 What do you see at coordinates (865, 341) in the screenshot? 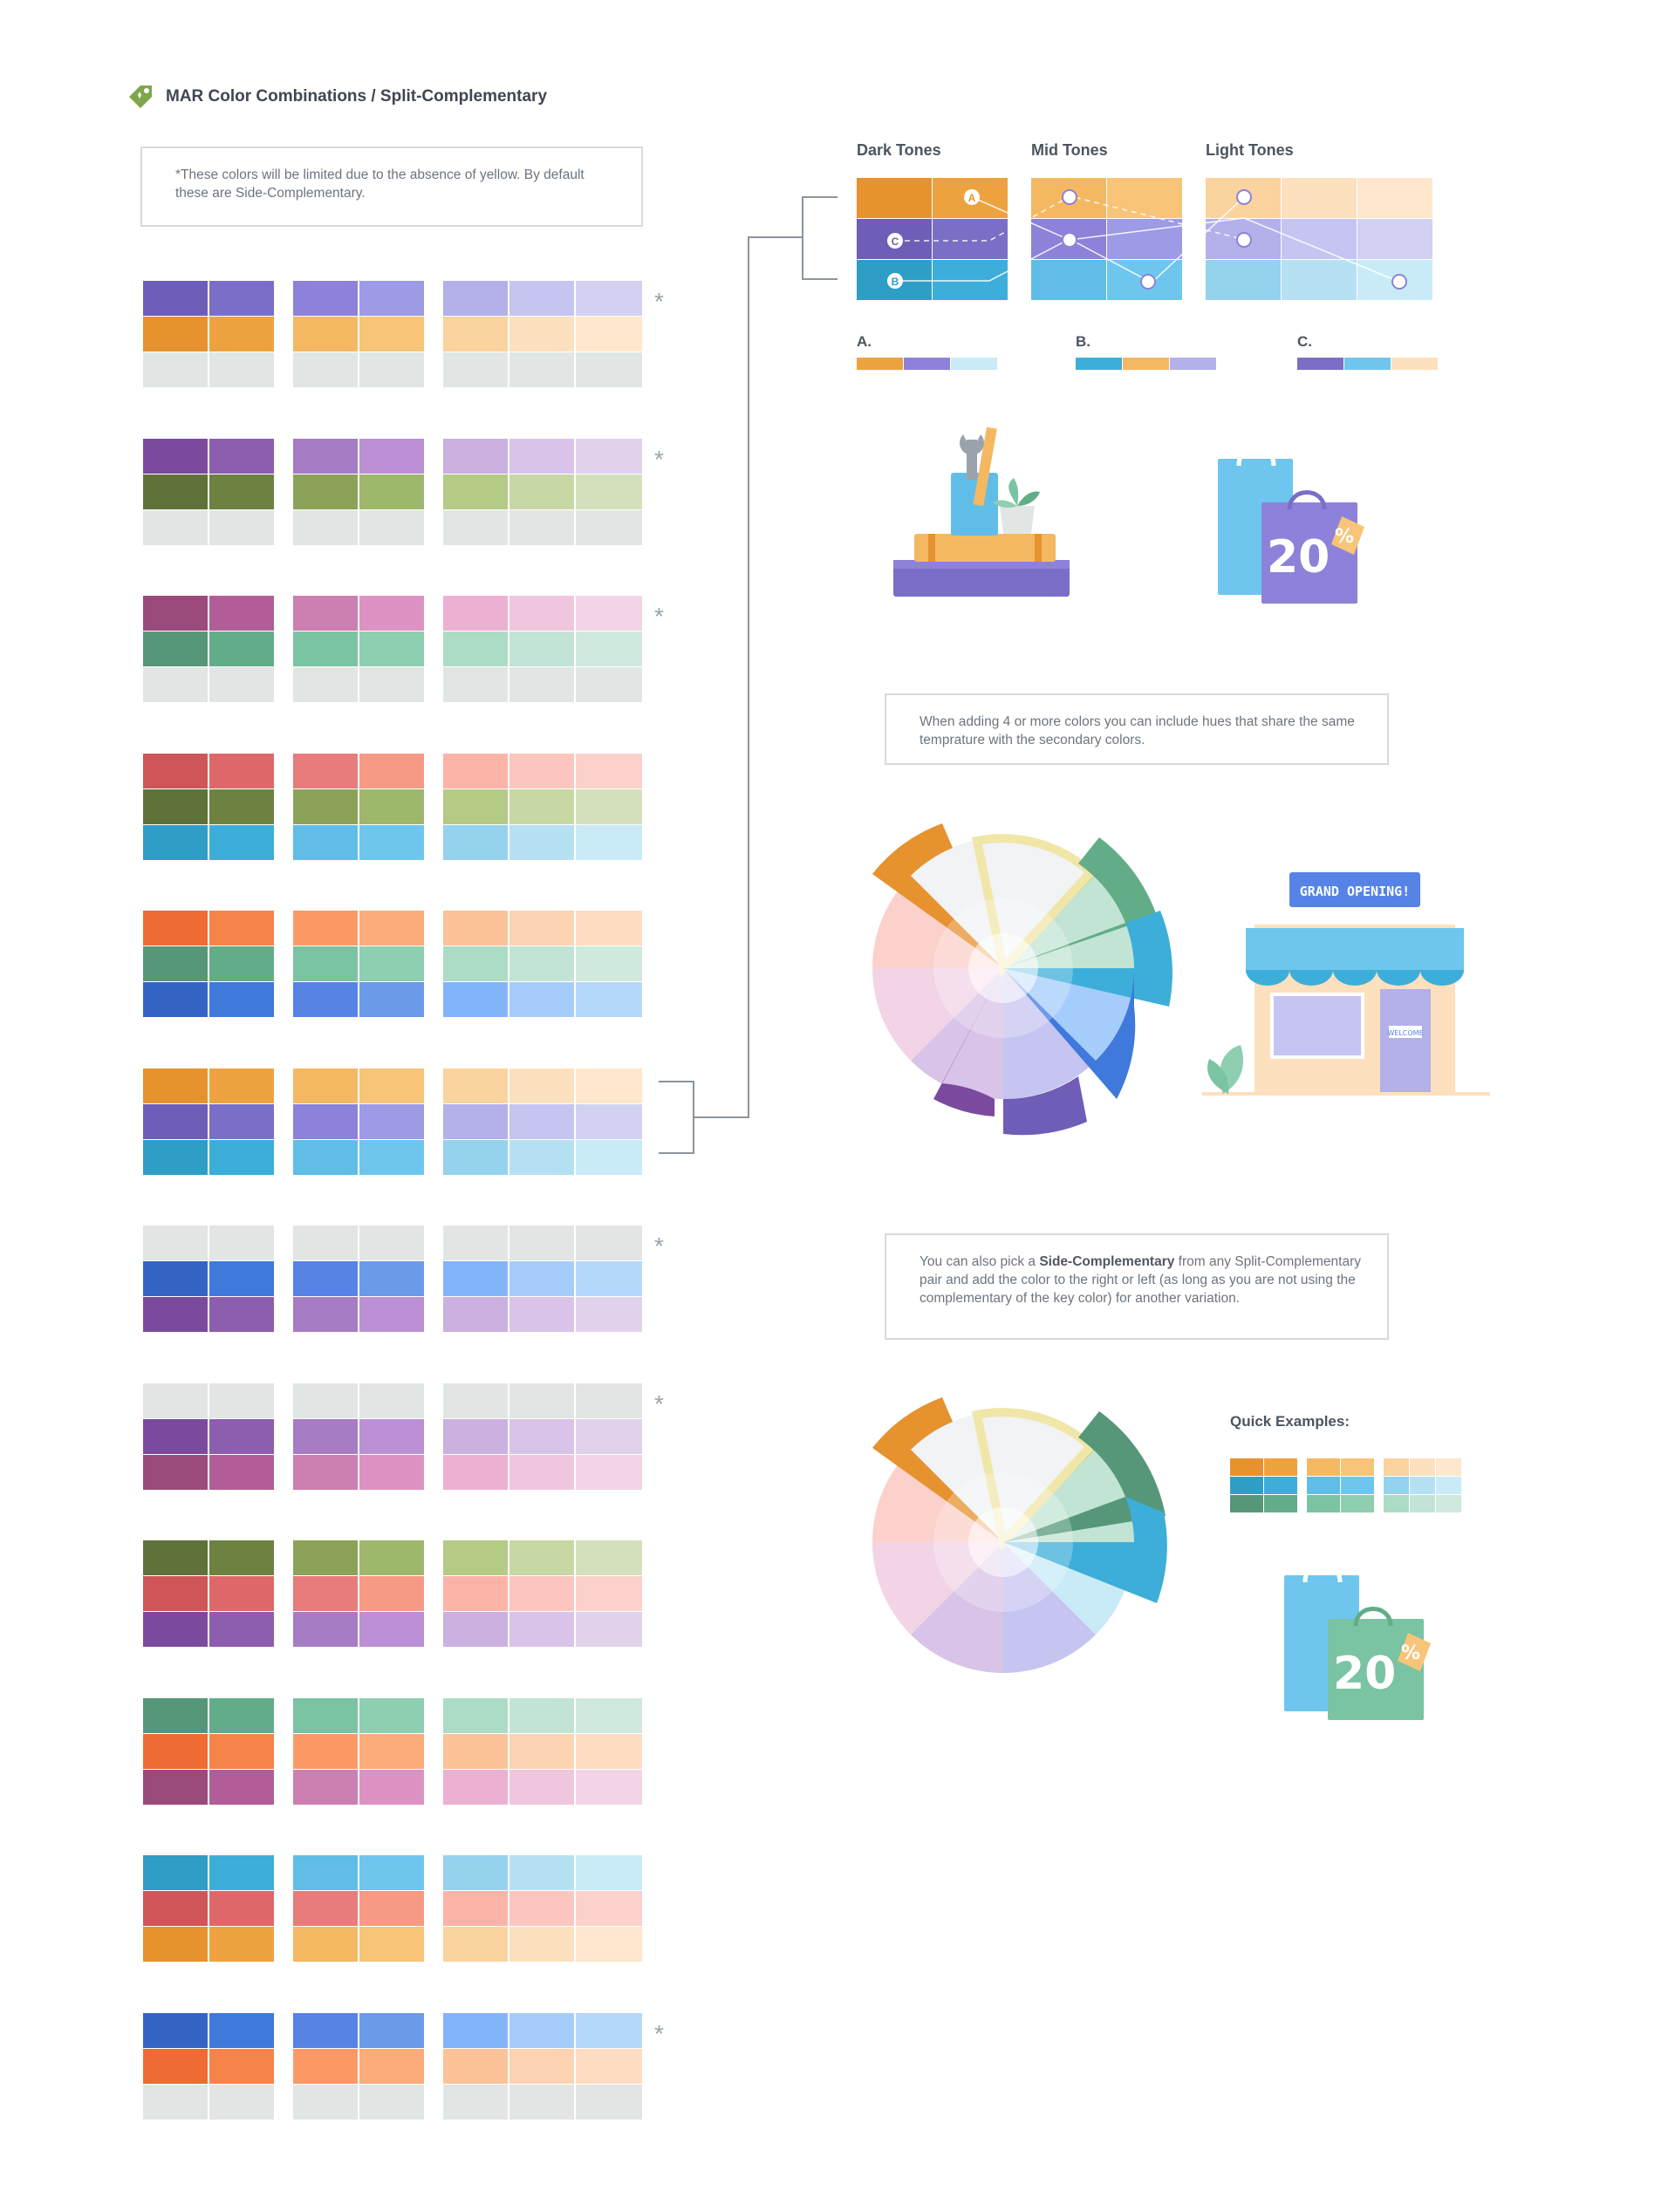
I see `combo-a-label: A.` at bounding box center [865, 341].